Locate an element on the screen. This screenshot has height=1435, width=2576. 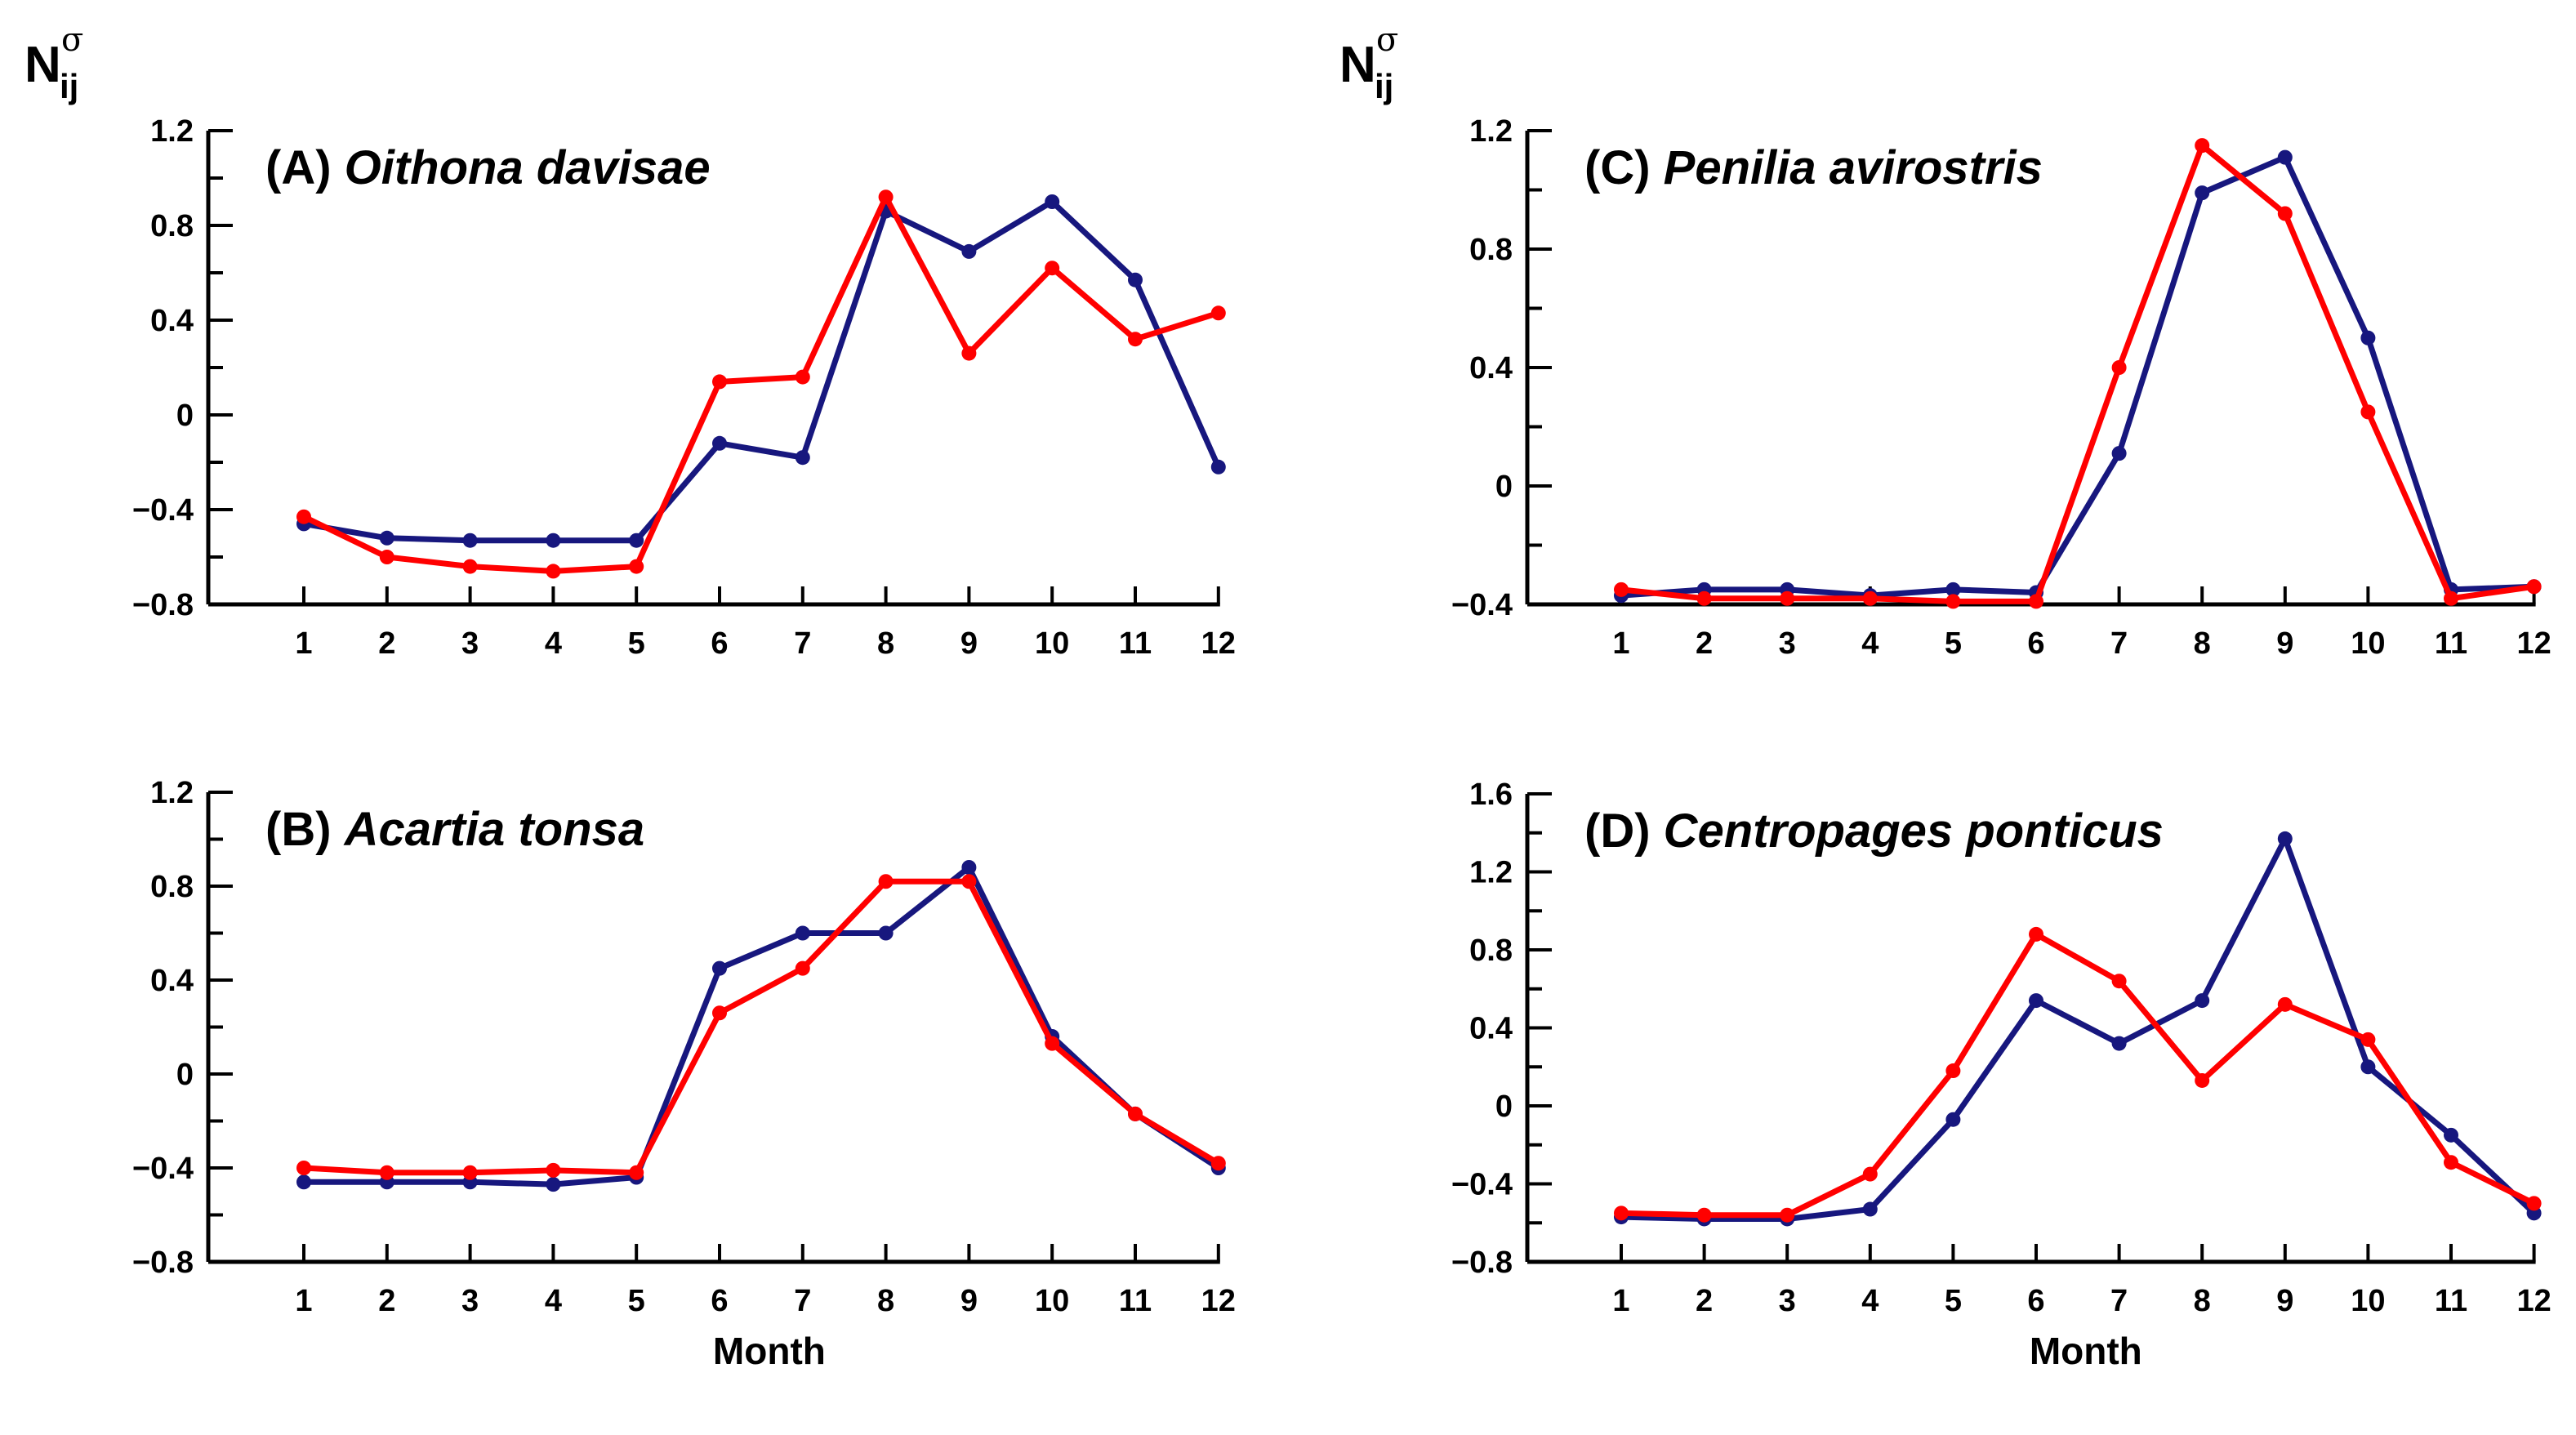
y-tick-label-b: 1.2 is located at coordinates (172, 793).